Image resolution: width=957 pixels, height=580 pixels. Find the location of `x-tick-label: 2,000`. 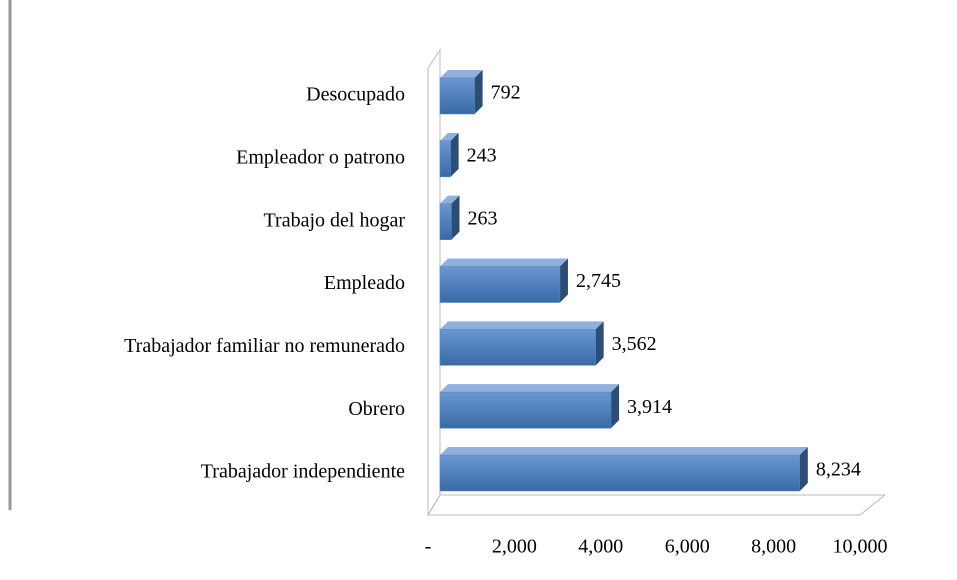

x-tick-label: 2,000 is located at coordinates (514, 547).